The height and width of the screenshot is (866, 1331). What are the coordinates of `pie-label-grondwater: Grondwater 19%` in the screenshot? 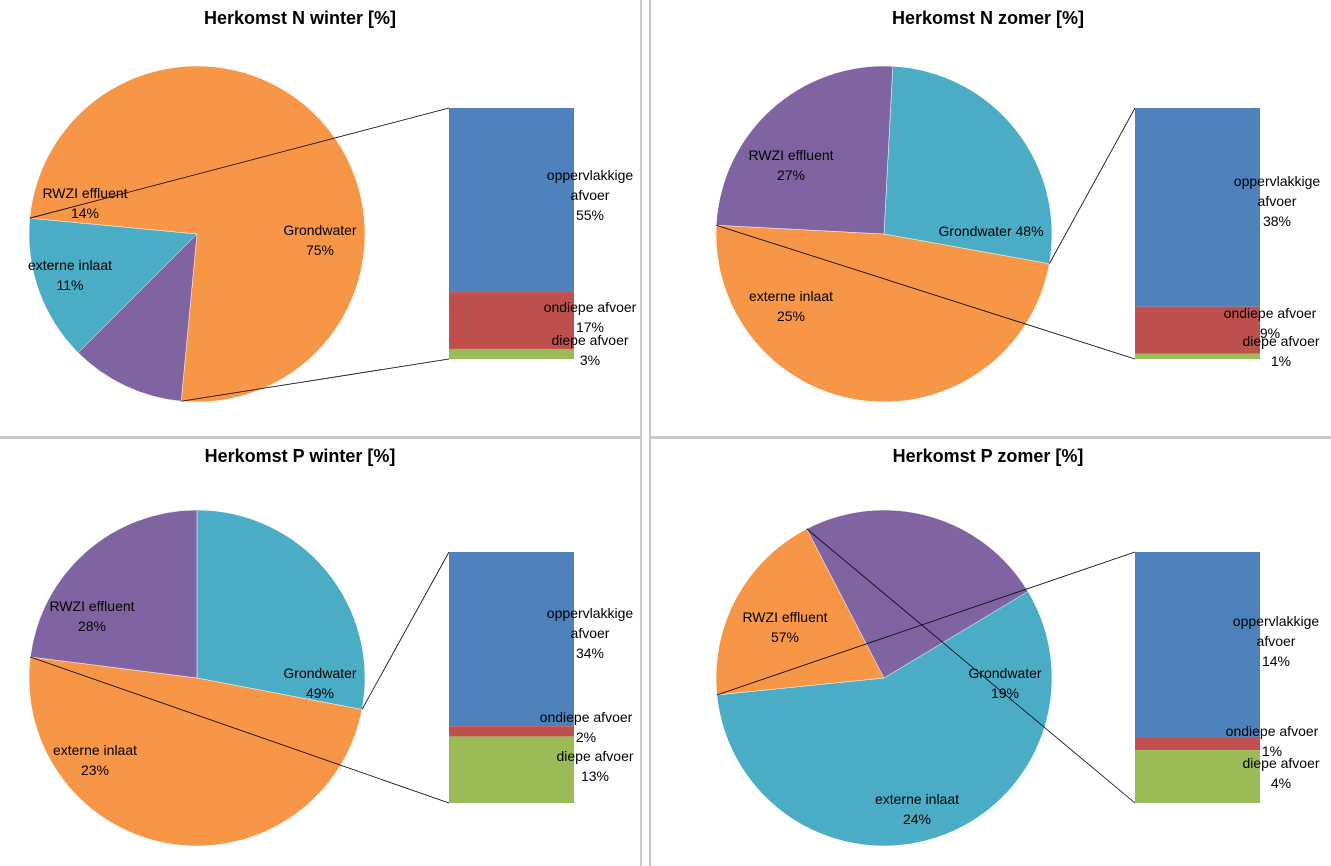 It's located at (1004, 683).